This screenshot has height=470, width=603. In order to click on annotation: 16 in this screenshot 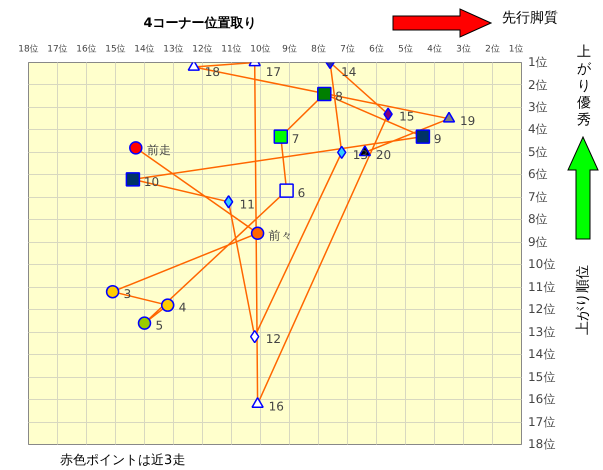, I will do `click(276, 407)`.